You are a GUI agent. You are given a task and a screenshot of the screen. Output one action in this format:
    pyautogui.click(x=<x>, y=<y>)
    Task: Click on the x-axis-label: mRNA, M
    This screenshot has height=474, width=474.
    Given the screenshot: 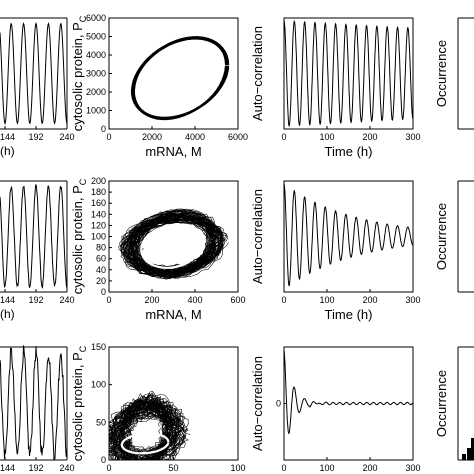 What is the action you would take?
    pyautogui.click(x=173, y=314)
    